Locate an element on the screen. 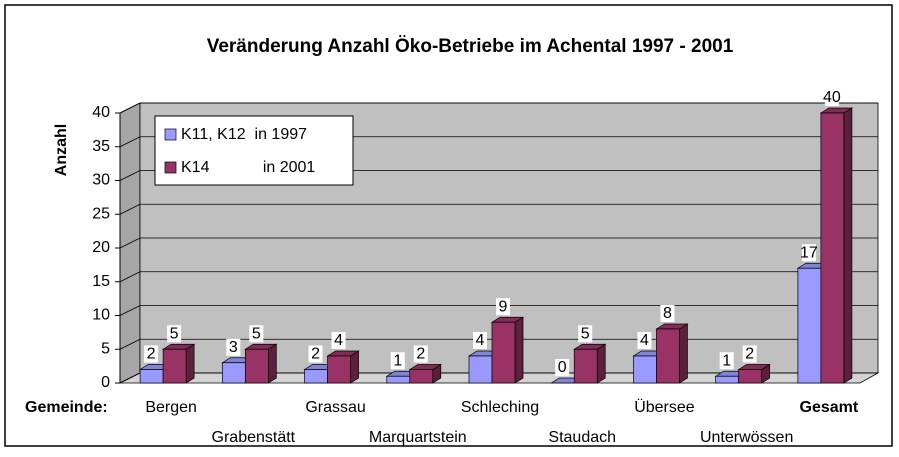 The height and width of the screenshot is (457, 899). x-axis-label: Gemeinde: is located at coordinates (66, 407).